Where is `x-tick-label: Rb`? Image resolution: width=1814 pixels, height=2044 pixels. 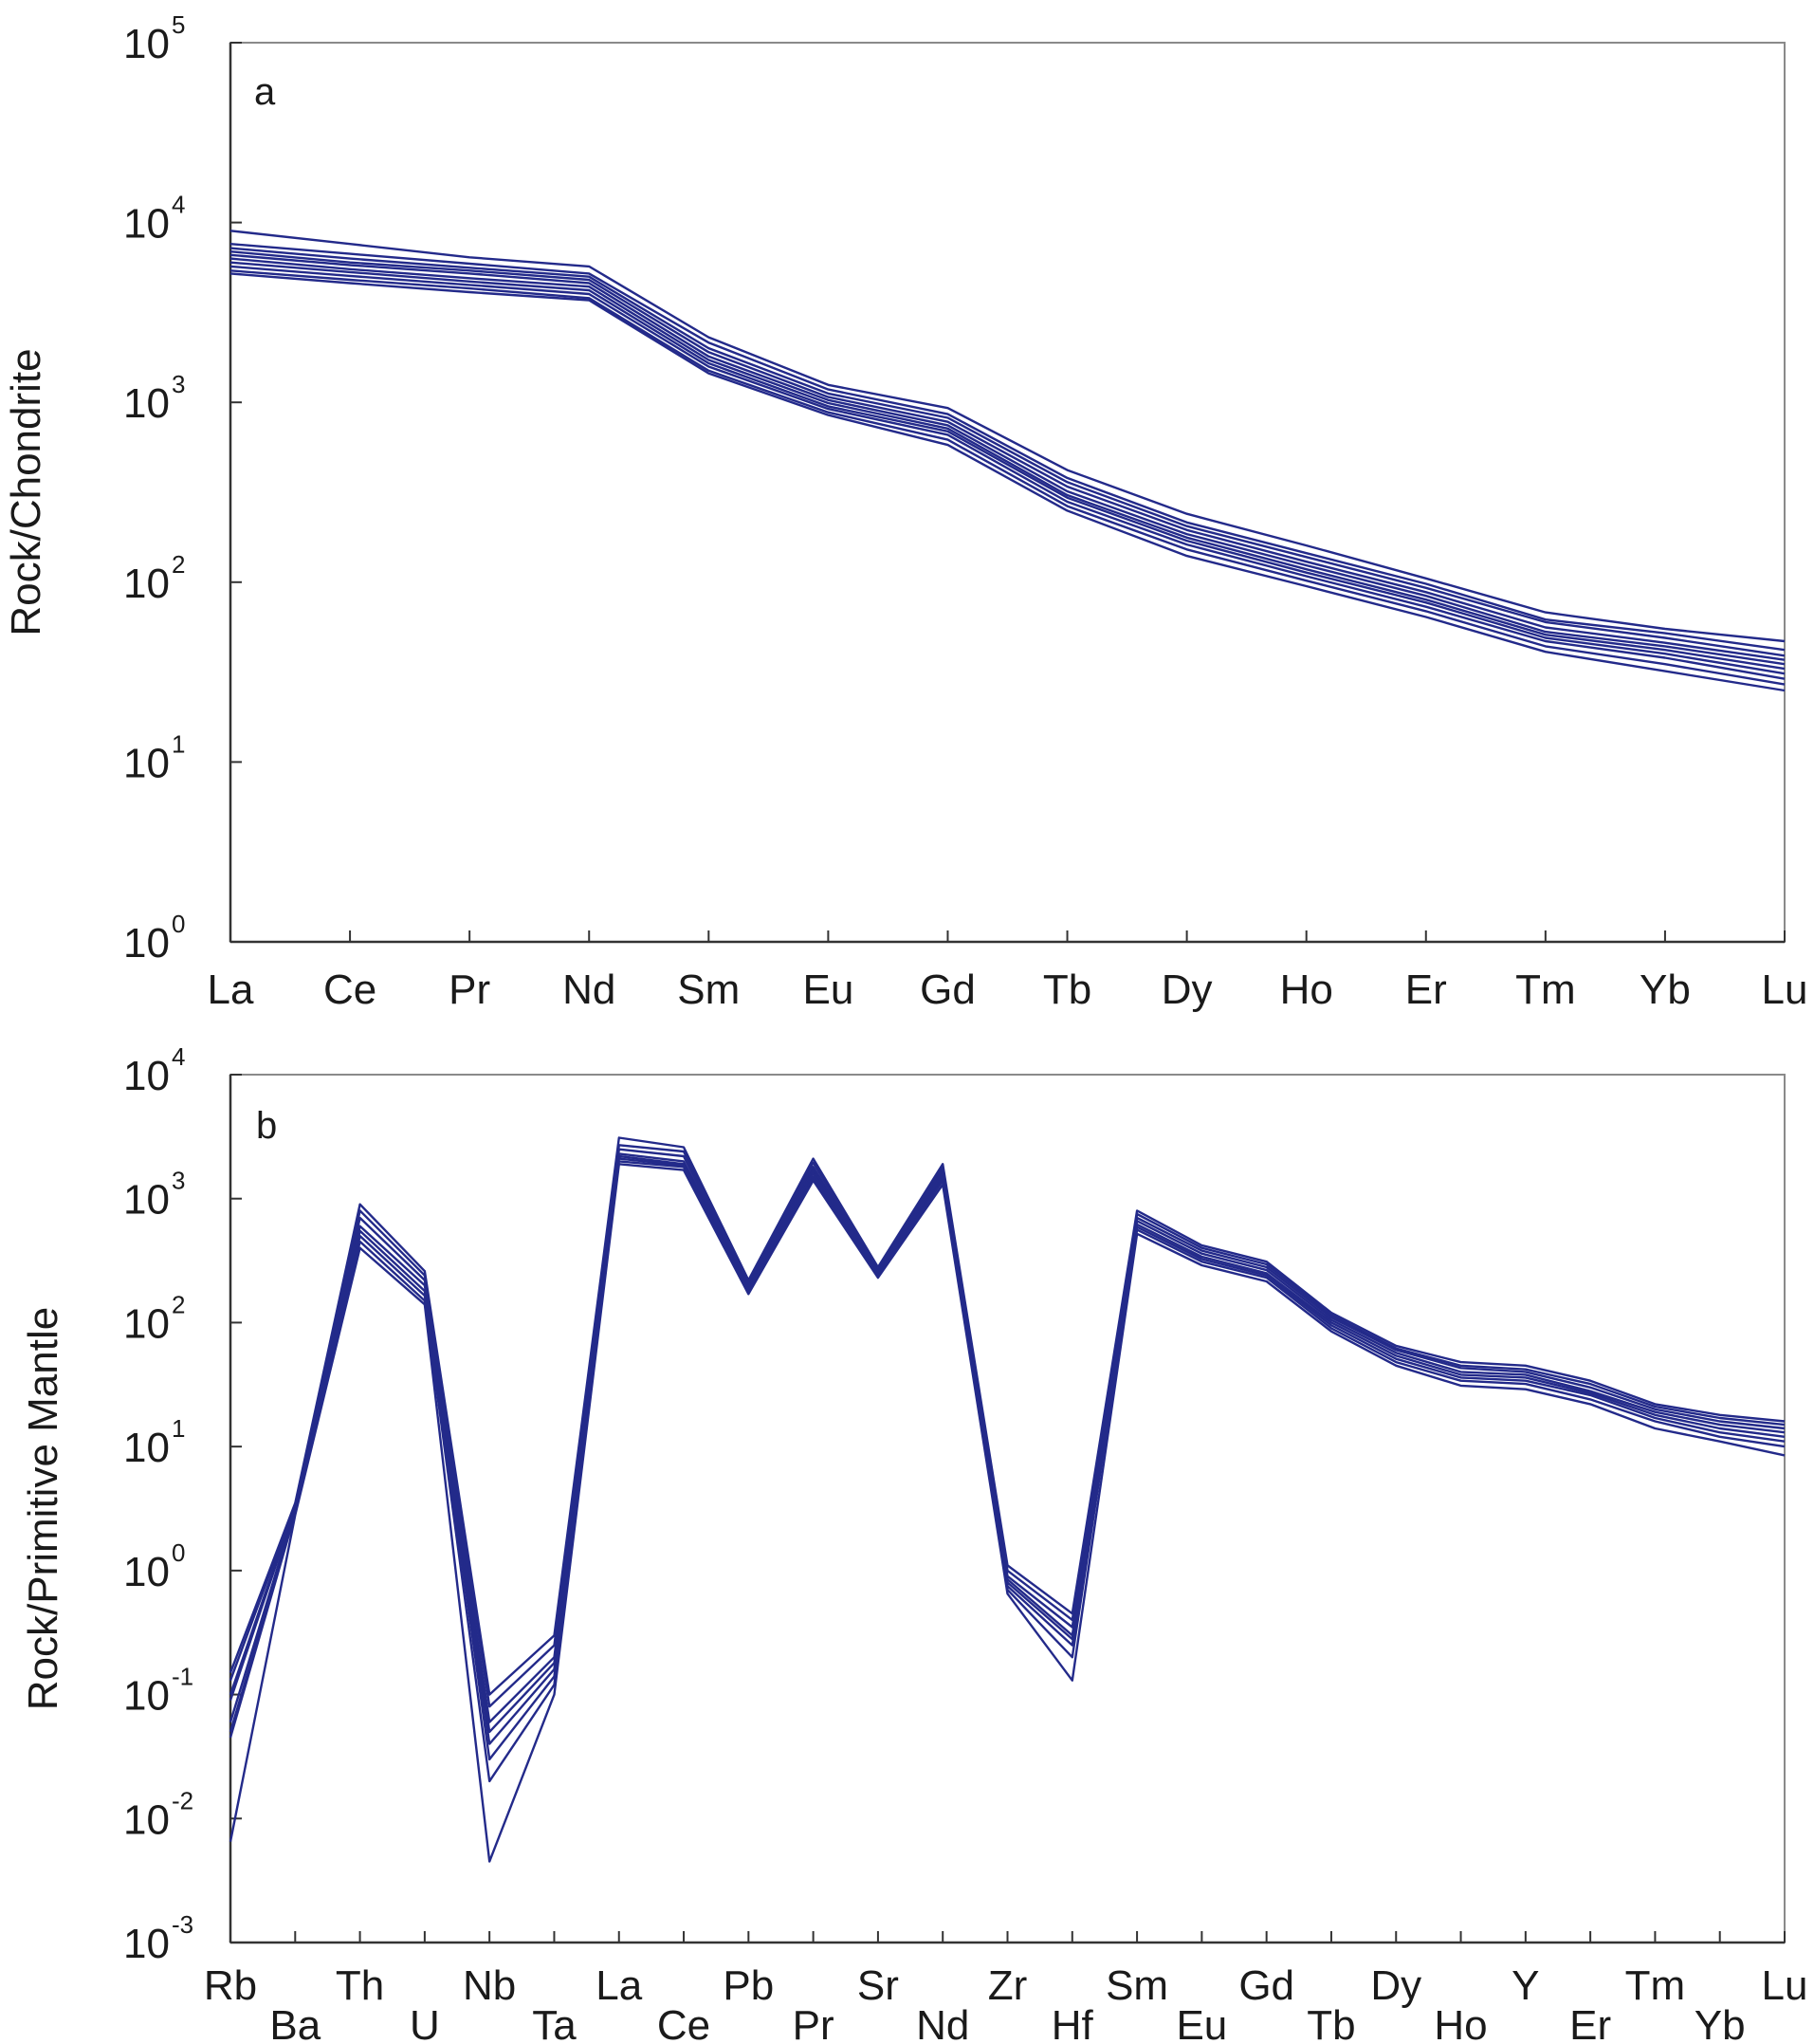
x-tick-label: Rb is located at coordinates (230, 1985).